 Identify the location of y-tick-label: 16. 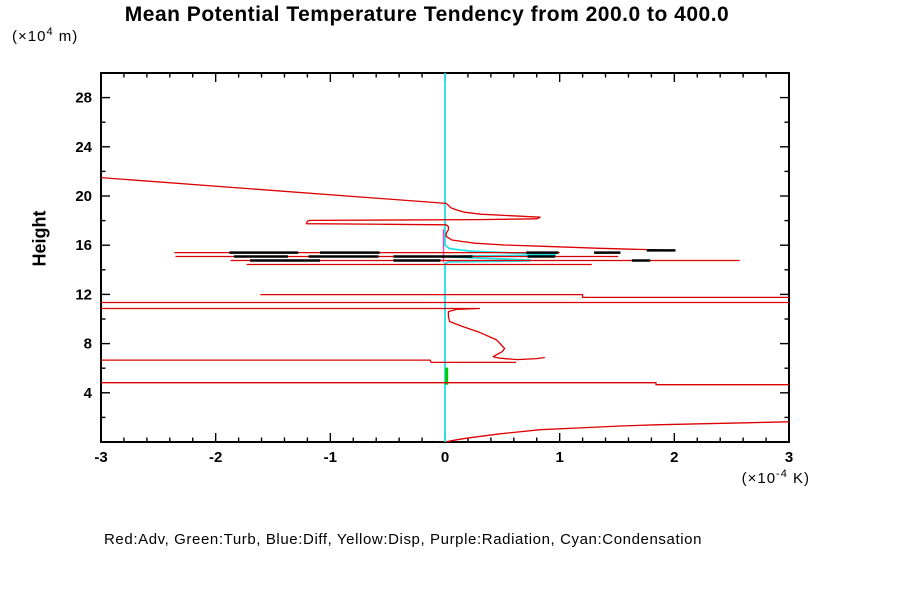
(83, 245).